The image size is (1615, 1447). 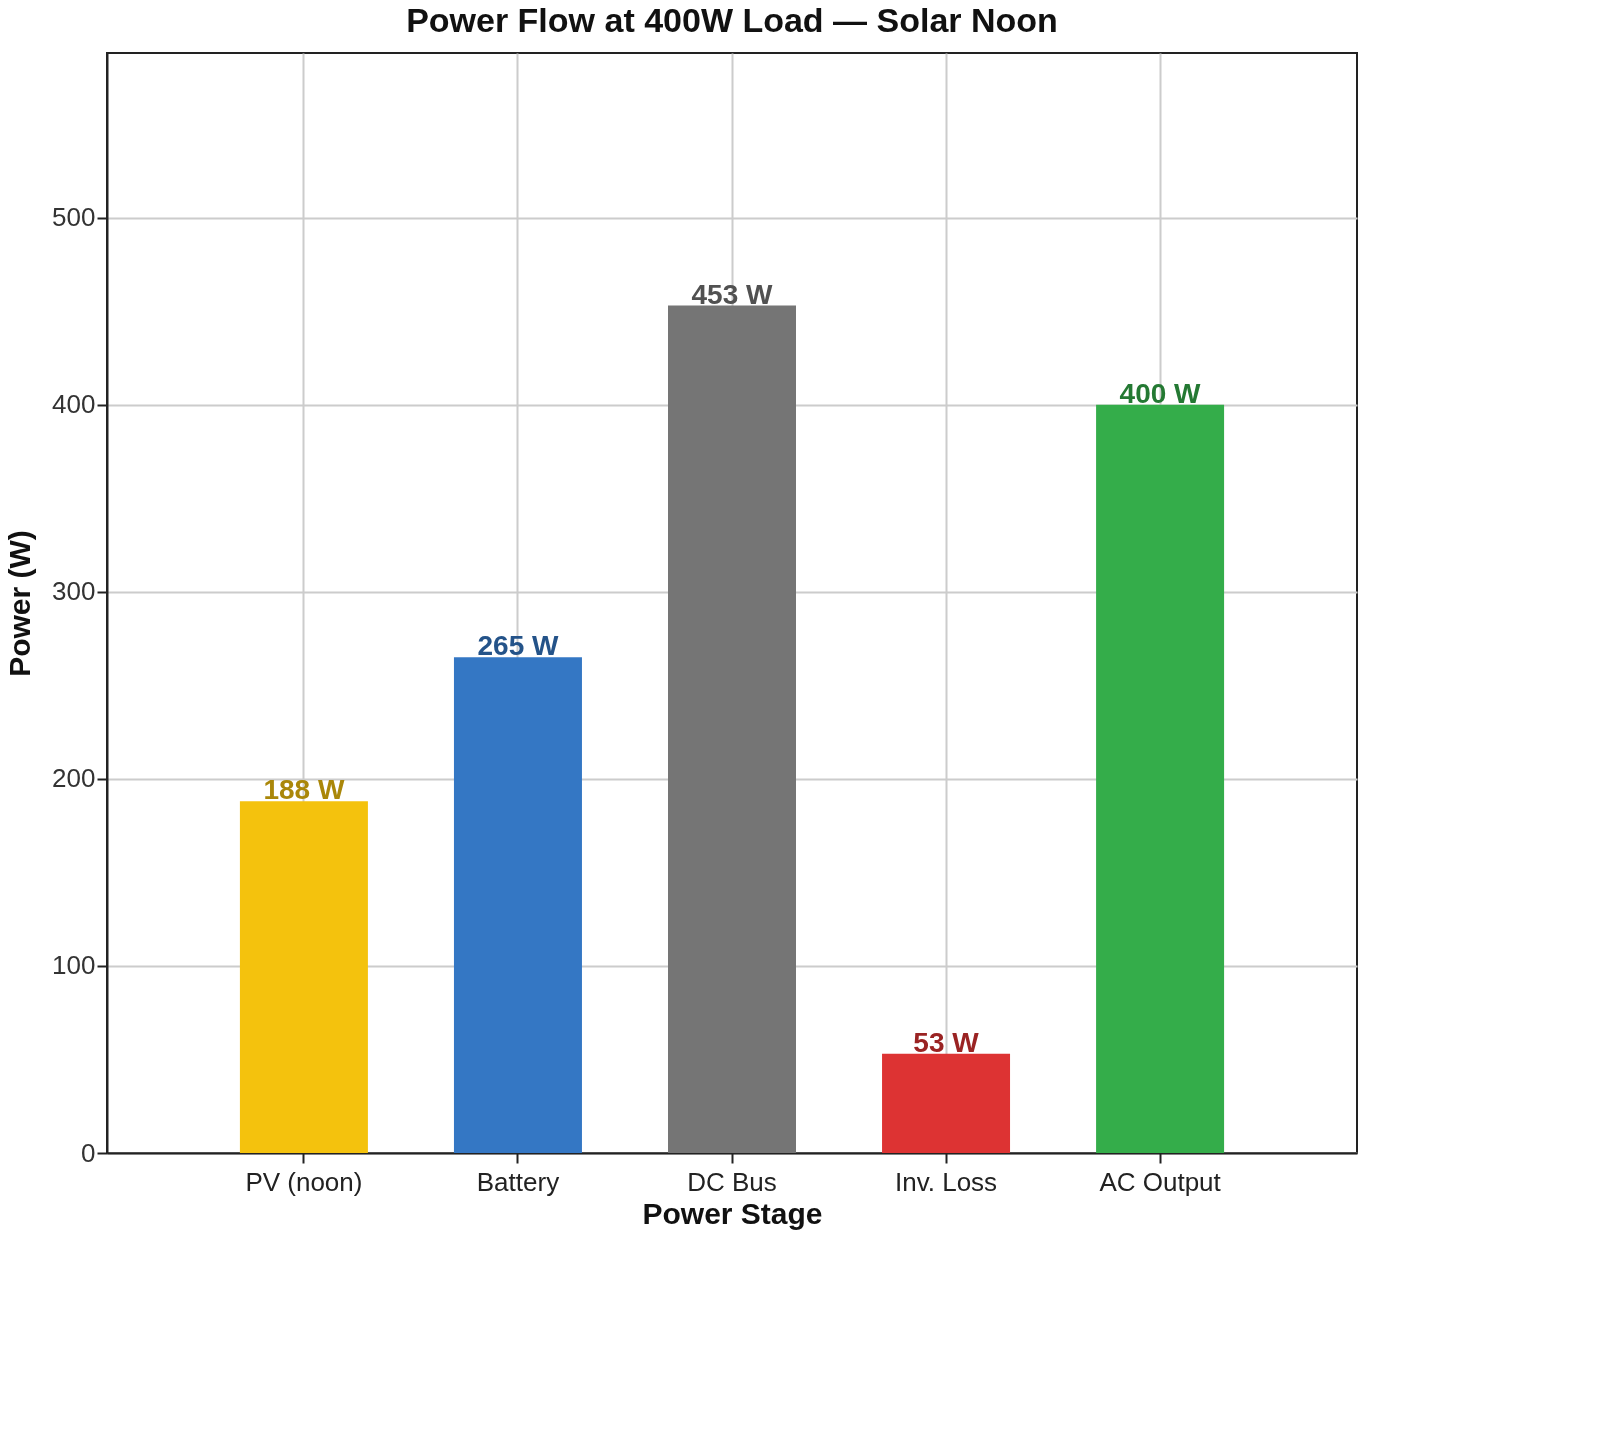 I want to click on x-axis-title: Power Stage, so click(x=732, y=1213).